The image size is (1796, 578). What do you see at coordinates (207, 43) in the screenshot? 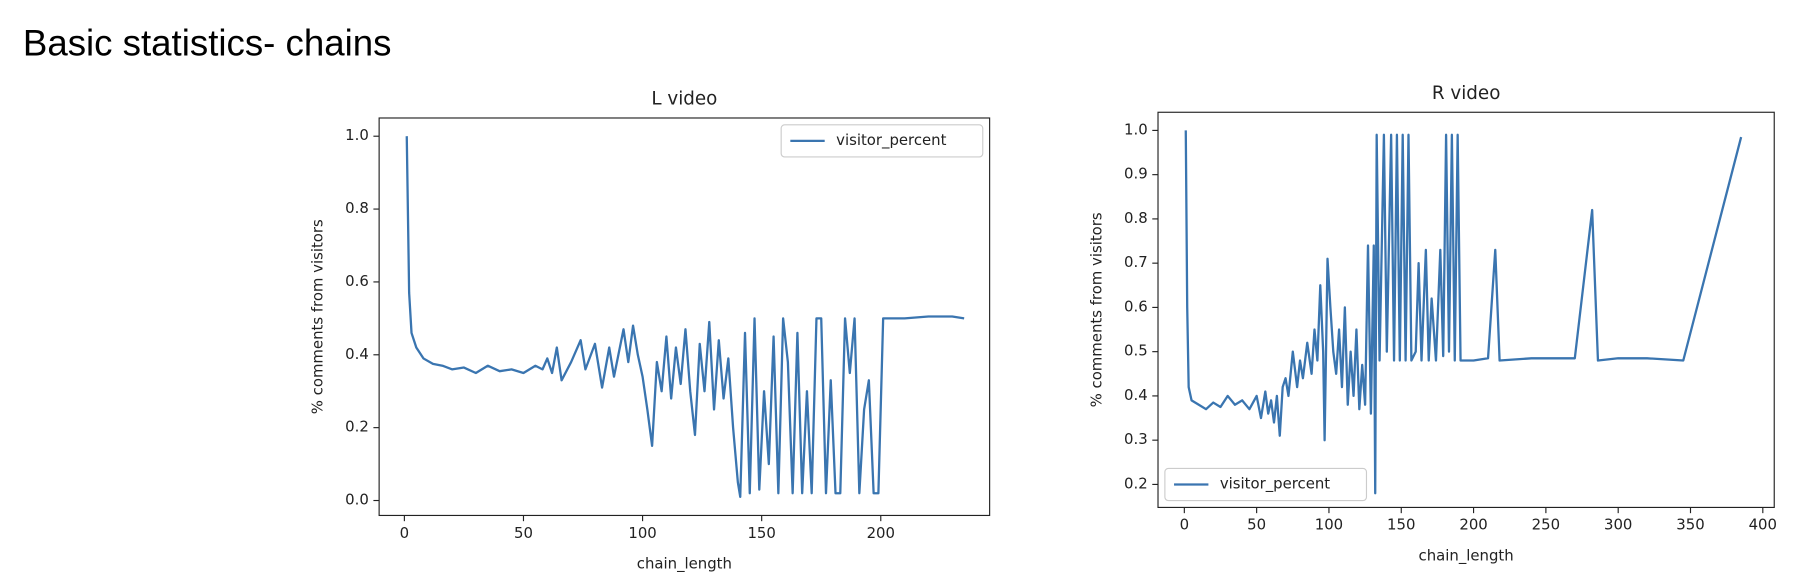
I see `page-title: Basic statistics- chains` at bounding box center [207, 43].